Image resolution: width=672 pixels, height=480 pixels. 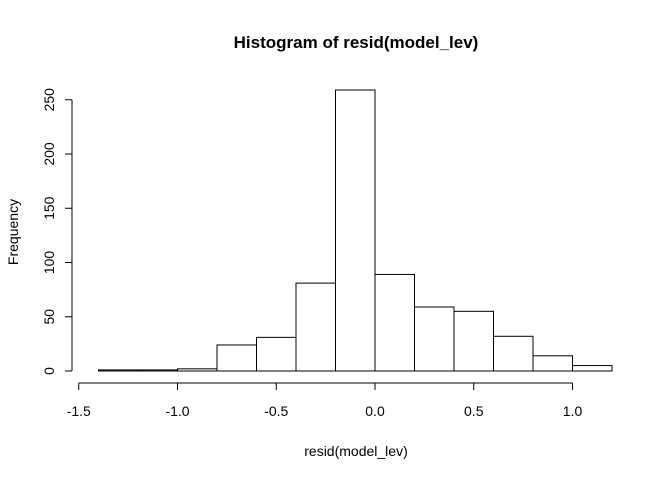 What do you see at coordinates (49, 208) in the screenshot?
I see `y-tick-label-3: 150` at bounding box center [49, 208].